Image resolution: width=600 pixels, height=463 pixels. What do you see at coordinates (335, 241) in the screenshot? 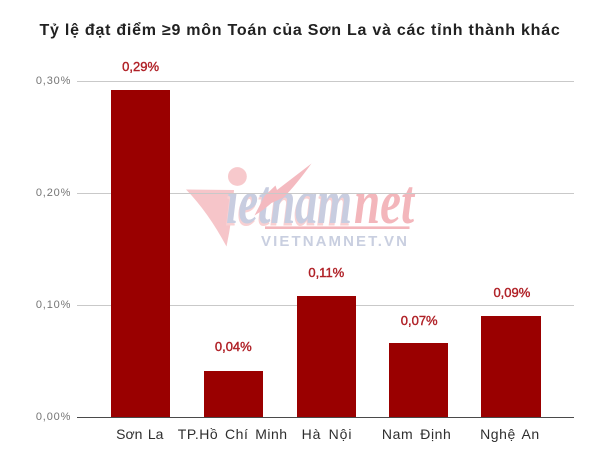
I see `svg-text: VIETNAMNET.VN` at bounding box center [335, 241].